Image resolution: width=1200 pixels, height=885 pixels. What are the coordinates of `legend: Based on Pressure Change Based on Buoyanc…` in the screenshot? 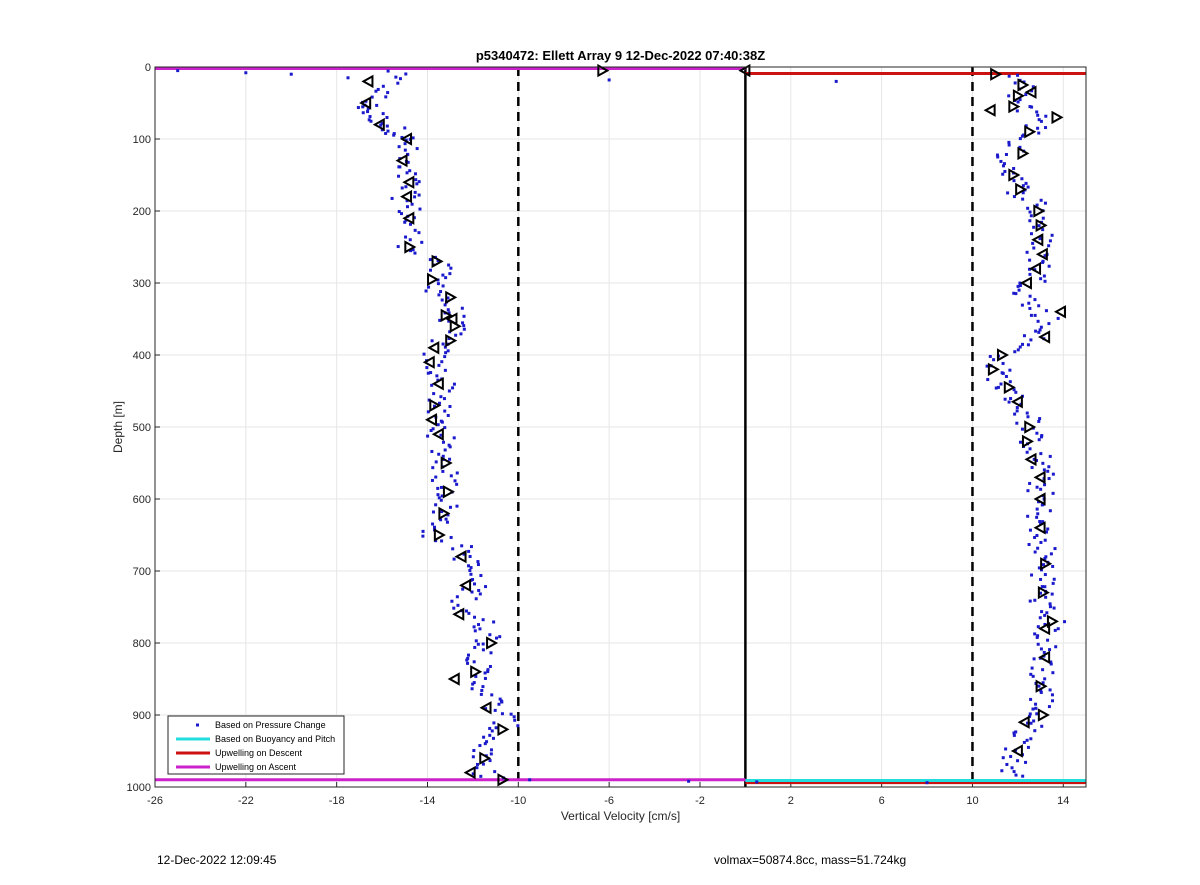 It's located at (256, 745).